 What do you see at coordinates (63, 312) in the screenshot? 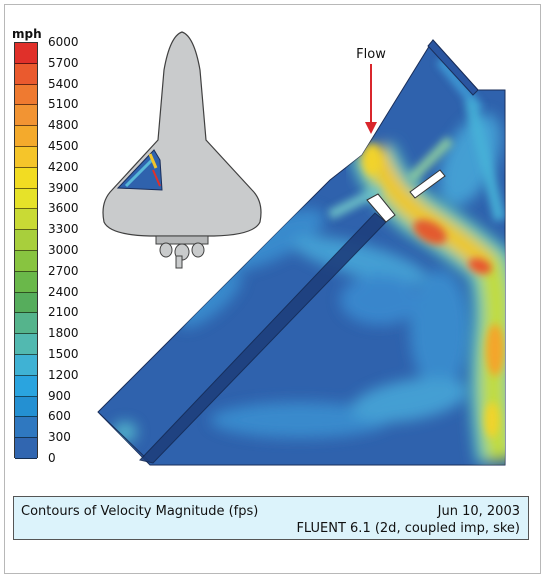
I see `color-scale-tick-label: 2100` at bounding box center [63, 312].